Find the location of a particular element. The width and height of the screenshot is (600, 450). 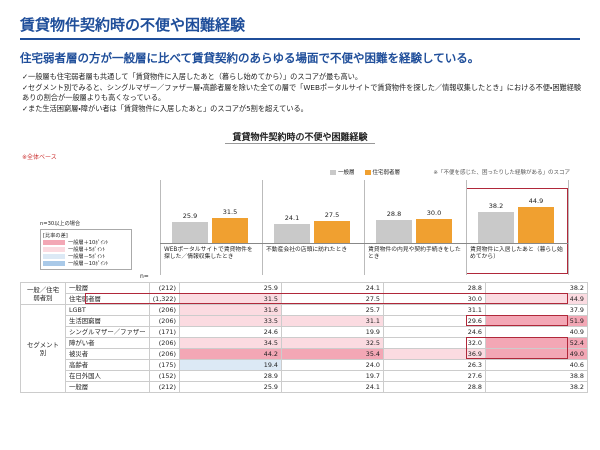

table-row: 一般層 (212) 25.9 24.1 28.8 38.2 is located at coordinates (304, 387).